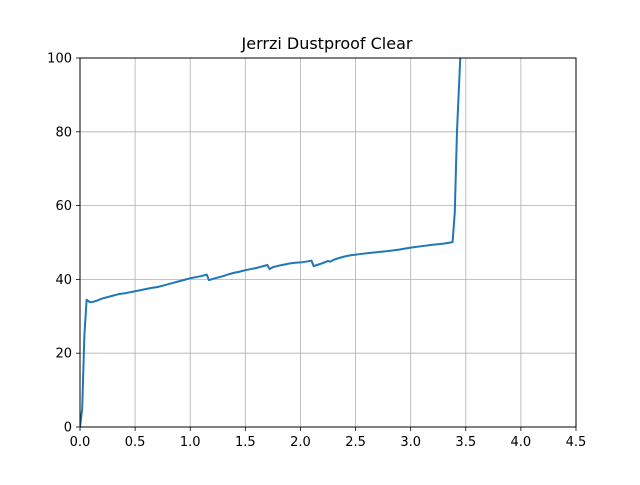  I want to click on x-tick-label: 3.5, so click(465, 442).